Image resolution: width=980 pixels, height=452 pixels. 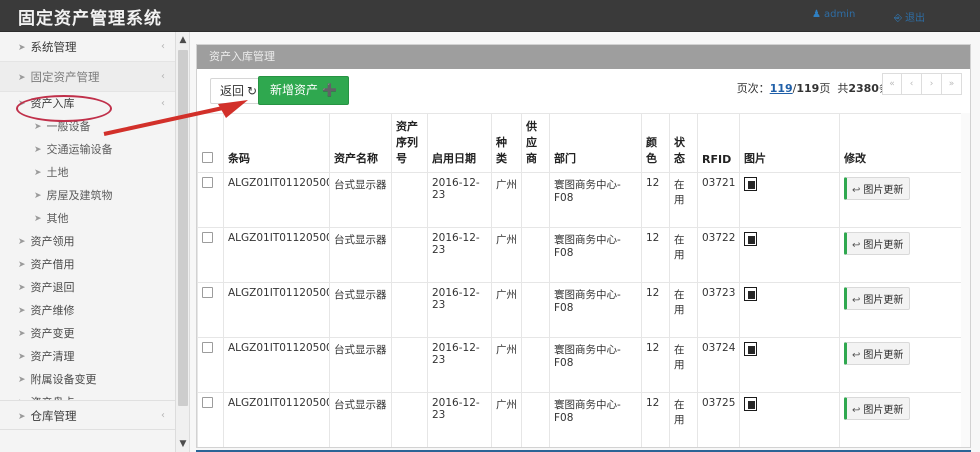 I want to click on sidebar-item-asset-return: ➤ 资产退回, so click(x=87, y=287).